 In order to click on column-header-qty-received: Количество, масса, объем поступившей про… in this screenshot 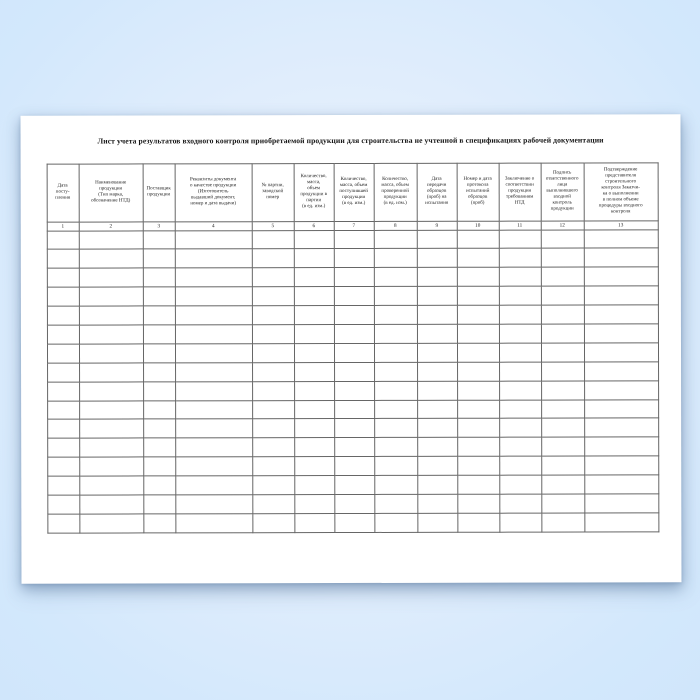, I will do `click(353, 192)`.